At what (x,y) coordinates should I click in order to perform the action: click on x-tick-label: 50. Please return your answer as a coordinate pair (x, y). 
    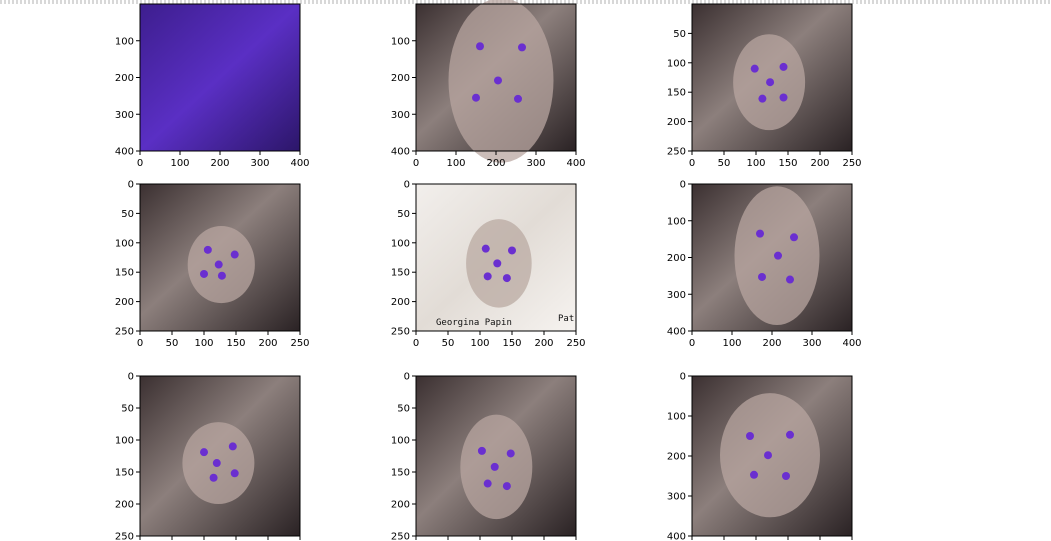
    Looking at the image, I should click on (448, 343).